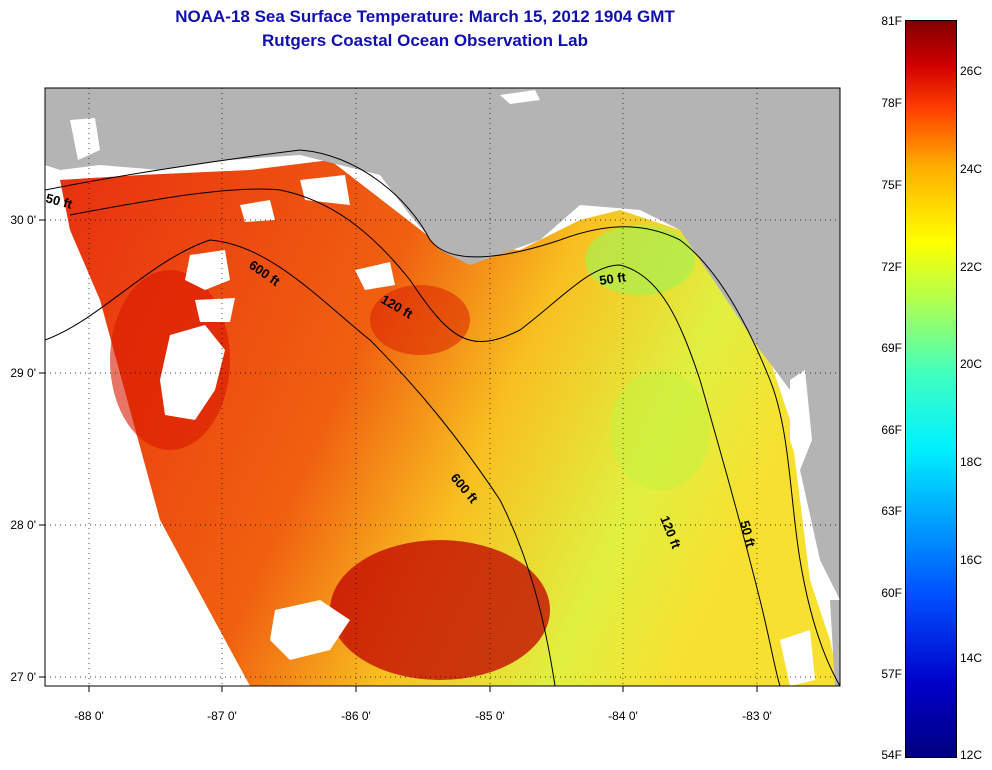 The height and width of the screenshot is (770, 992). Describe the element at coordinates (891, 511) in the screenshot. I see `colorbar-fahrenheit-label: 63F` at that location.